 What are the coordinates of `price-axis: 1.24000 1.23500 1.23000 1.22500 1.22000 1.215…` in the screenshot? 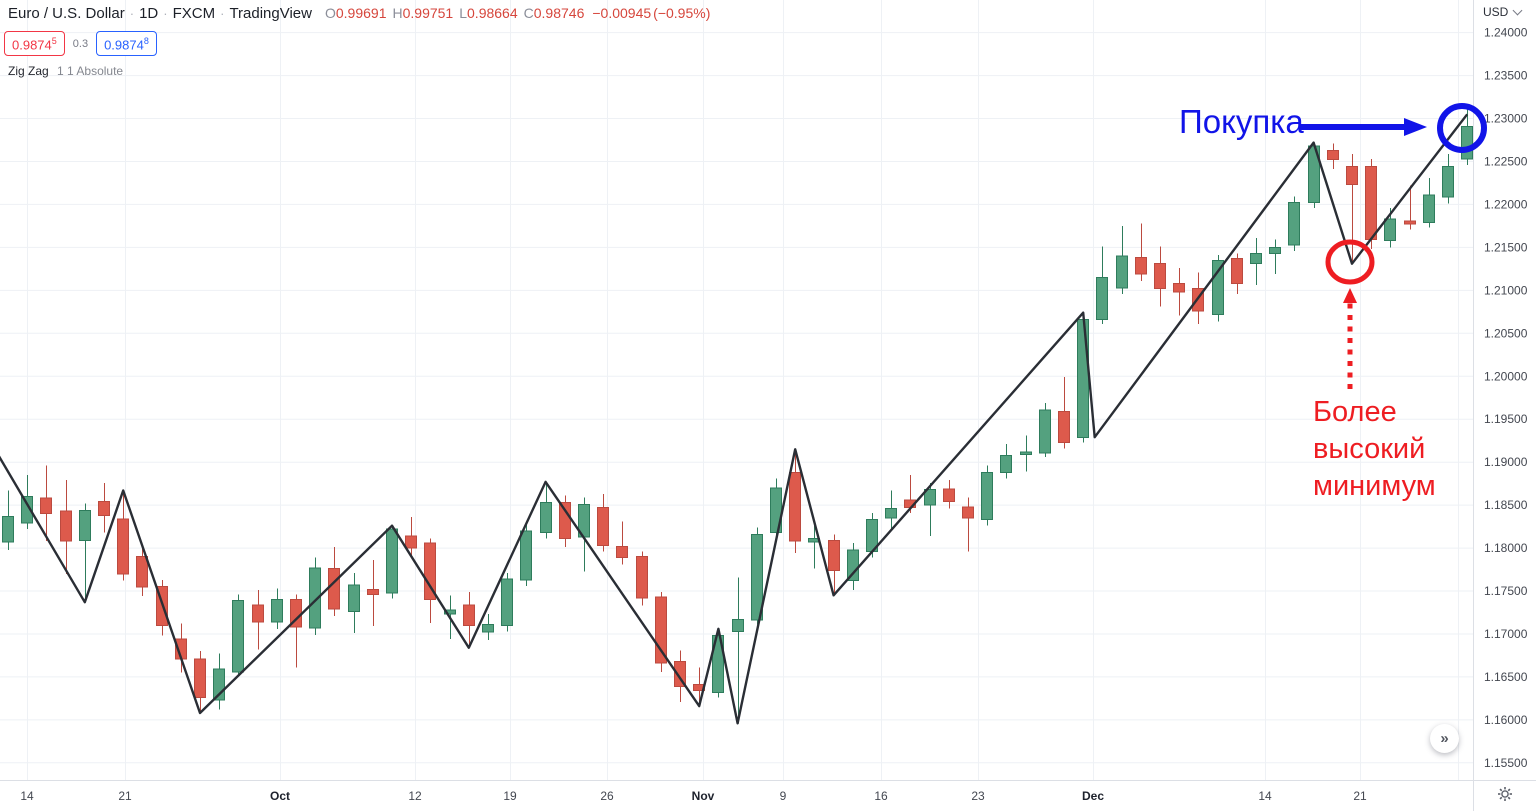 It's located at (1506, 398).